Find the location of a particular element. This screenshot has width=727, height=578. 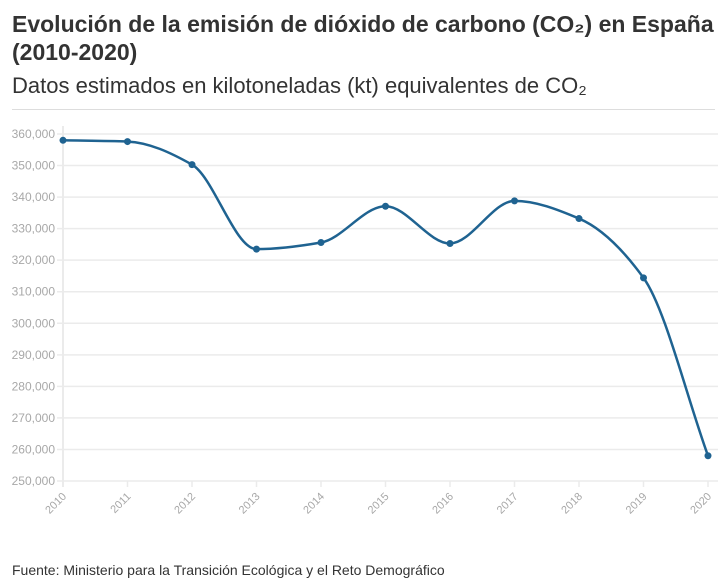

x-tick-label: 2019 is located at coordinates (637, 504).